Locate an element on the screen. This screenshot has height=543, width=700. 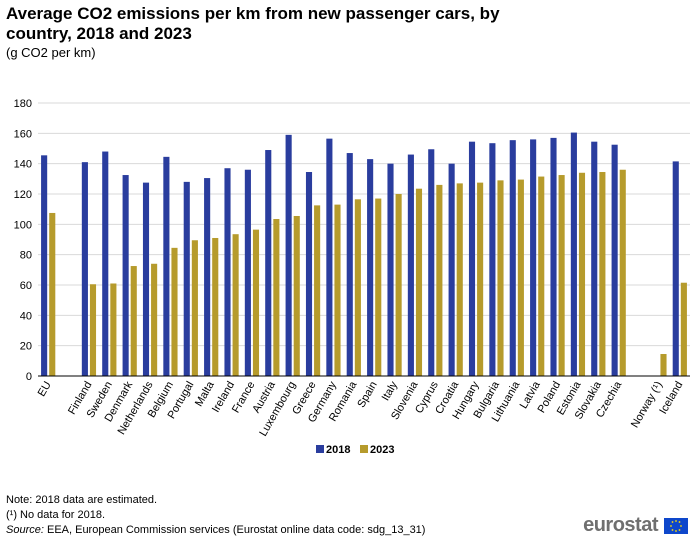
legend-label-2018: 2018 is located at coordinates (338, 450).